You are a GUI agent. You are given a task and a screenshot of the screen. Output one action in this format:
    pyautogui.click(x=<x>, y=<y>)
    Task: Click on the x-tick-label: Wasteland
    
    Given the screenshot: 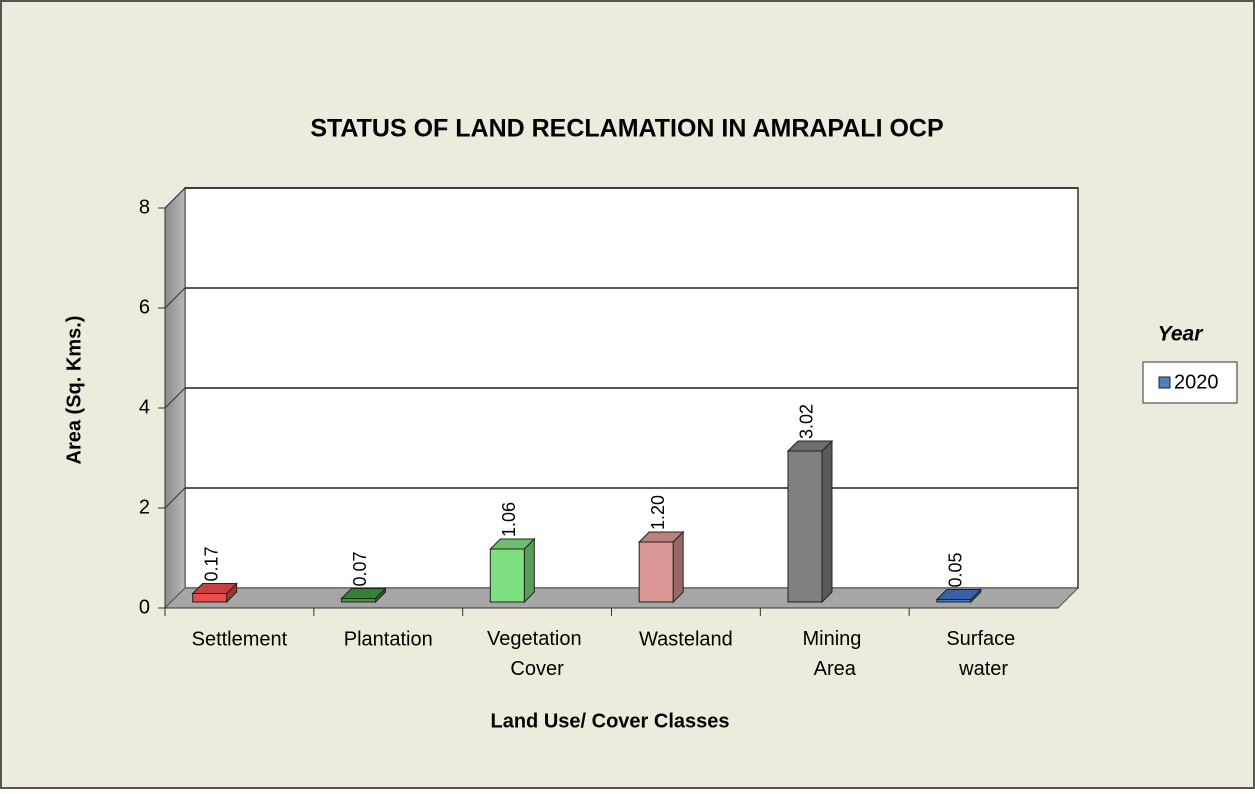 What is the action you would take?
    pyautogui.click(x=686, y=639)
    